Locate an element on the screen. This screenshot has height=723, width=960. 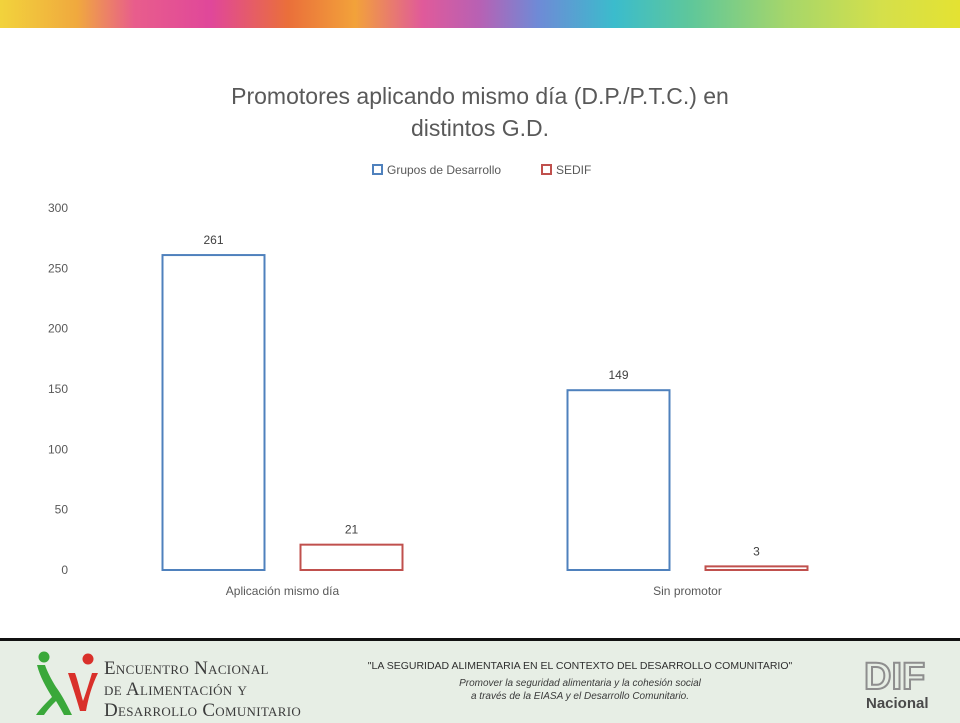
data-label: 3 is located at coordinates (756, 551).